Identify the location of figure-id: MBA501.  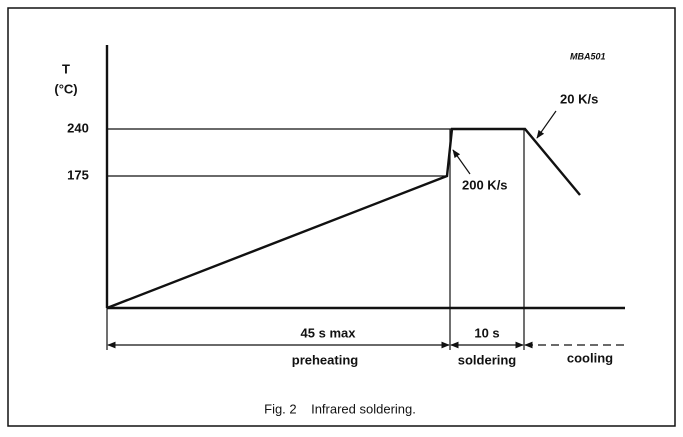
(588, 56).